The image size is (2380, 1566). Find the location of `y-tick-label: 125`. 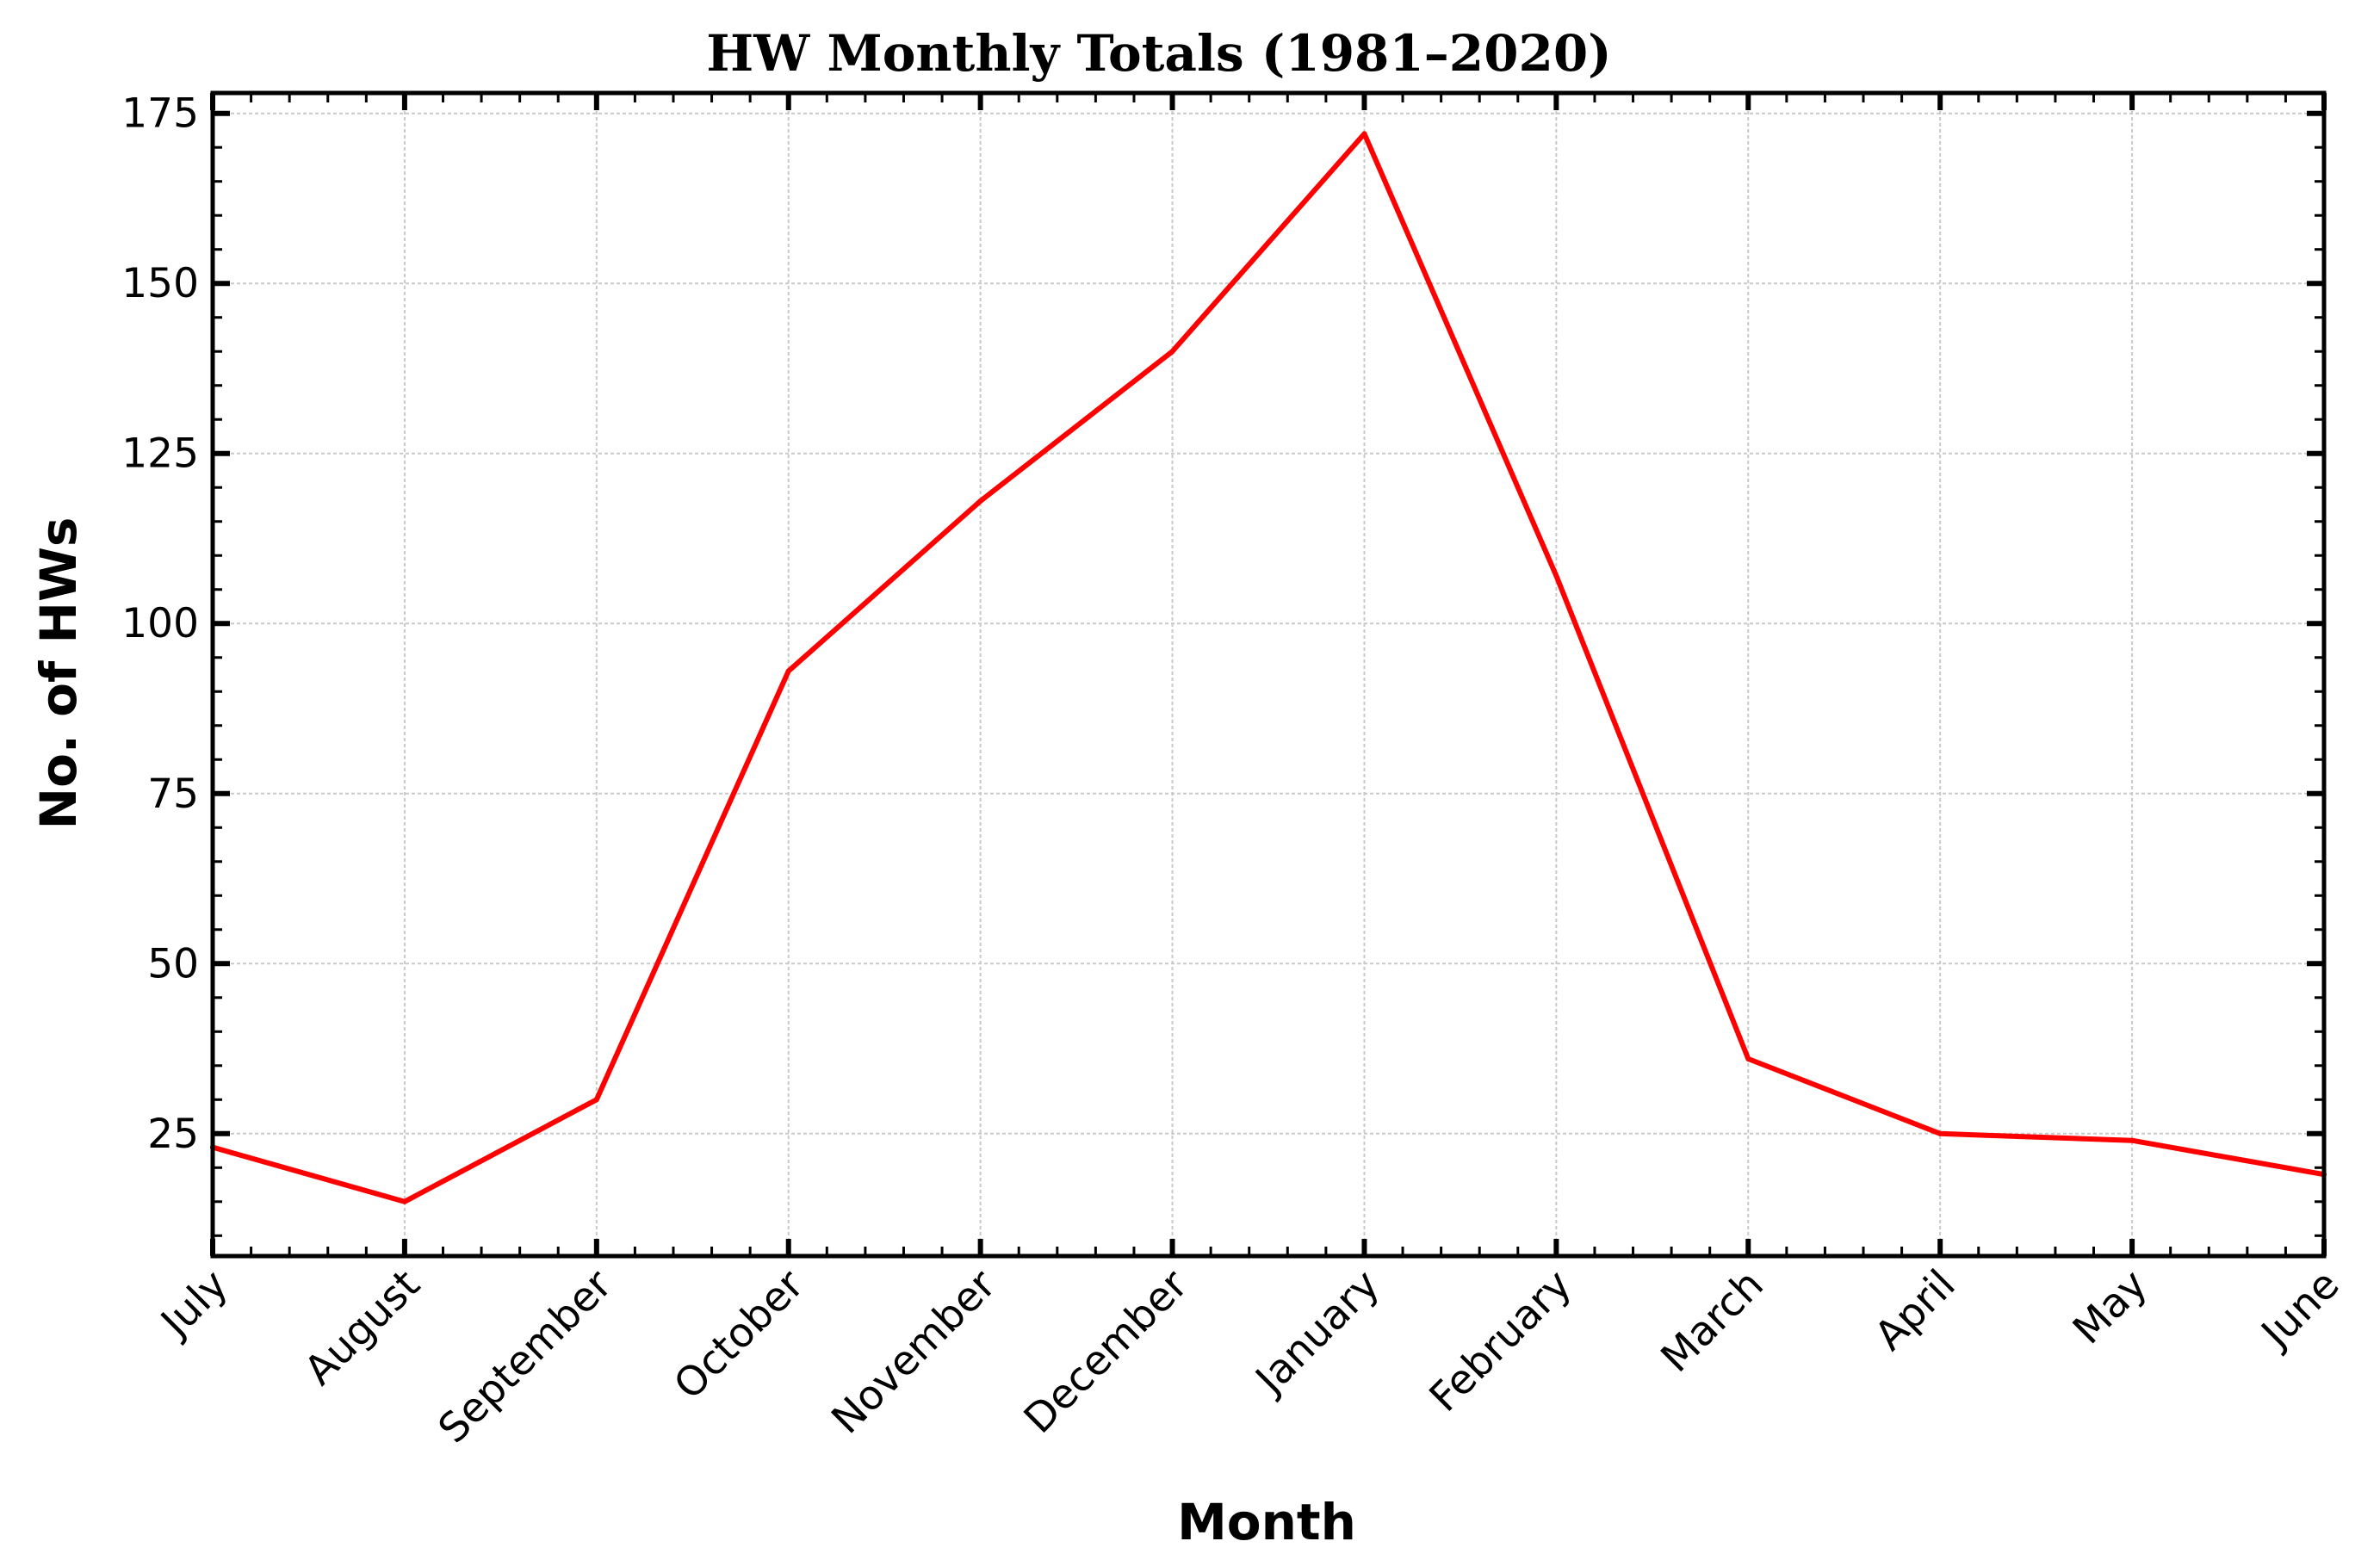

y-tick-label: 125 is located at coordinates (160, 454).